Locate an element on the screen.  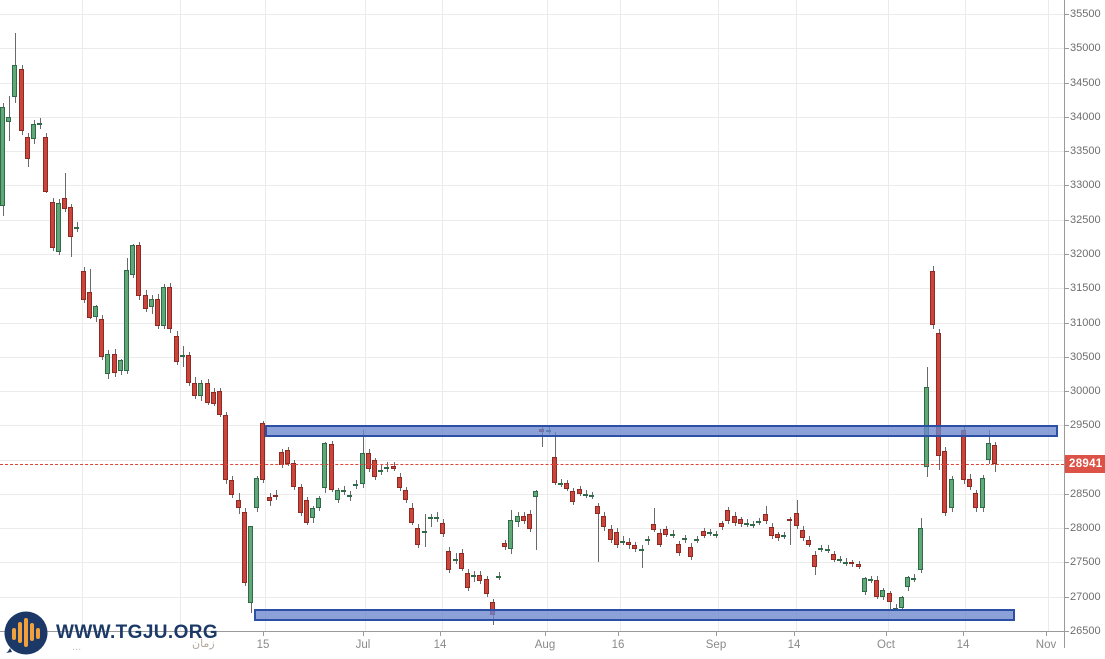
y-axis-label: 30500 is located at coordinates (1085, 356).